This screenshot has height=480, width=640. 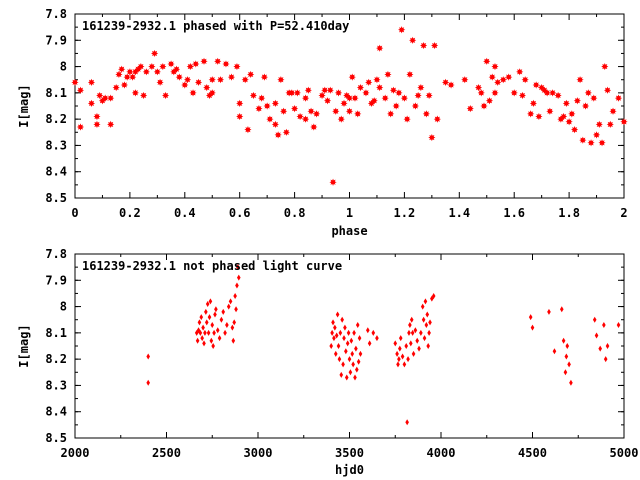 What do you see at coordinates (349, 470) in the screenshot?
I see `x-axis-label: hjd0` at bounding box center [349, 470].